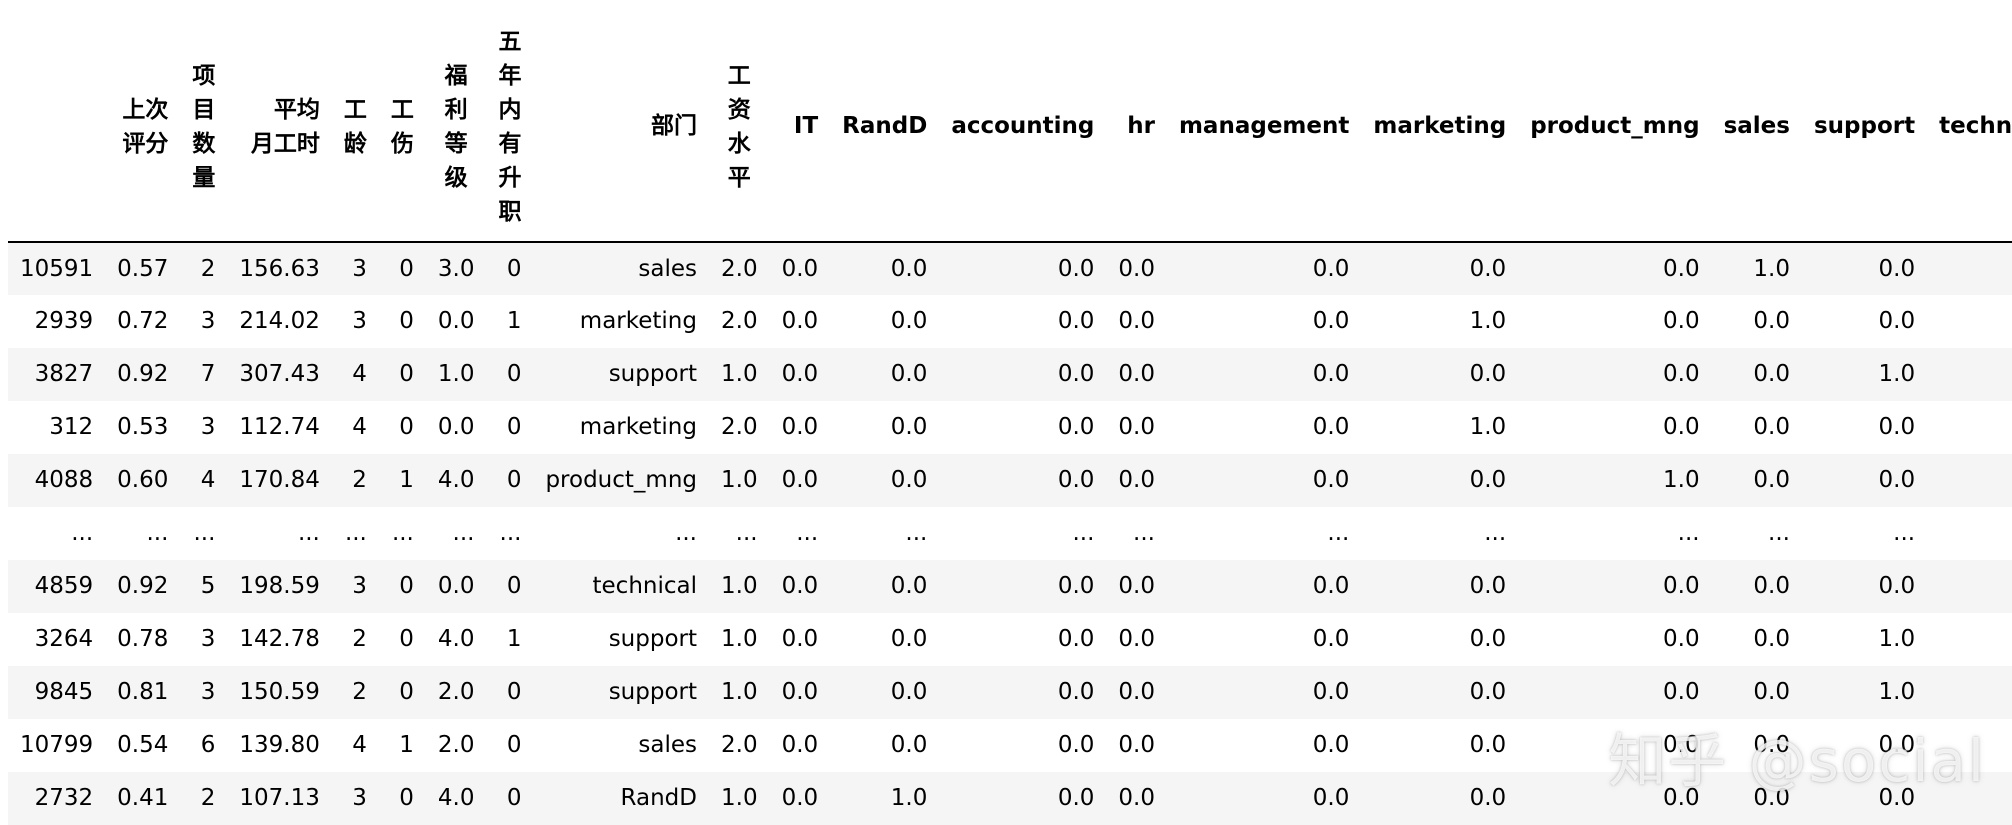 Image resolution: width=2012 pixels, height=825 pixels. Describe the element at coordinates (279, 745) in the screenshot. I see `table-cell: 139.80` at that location.